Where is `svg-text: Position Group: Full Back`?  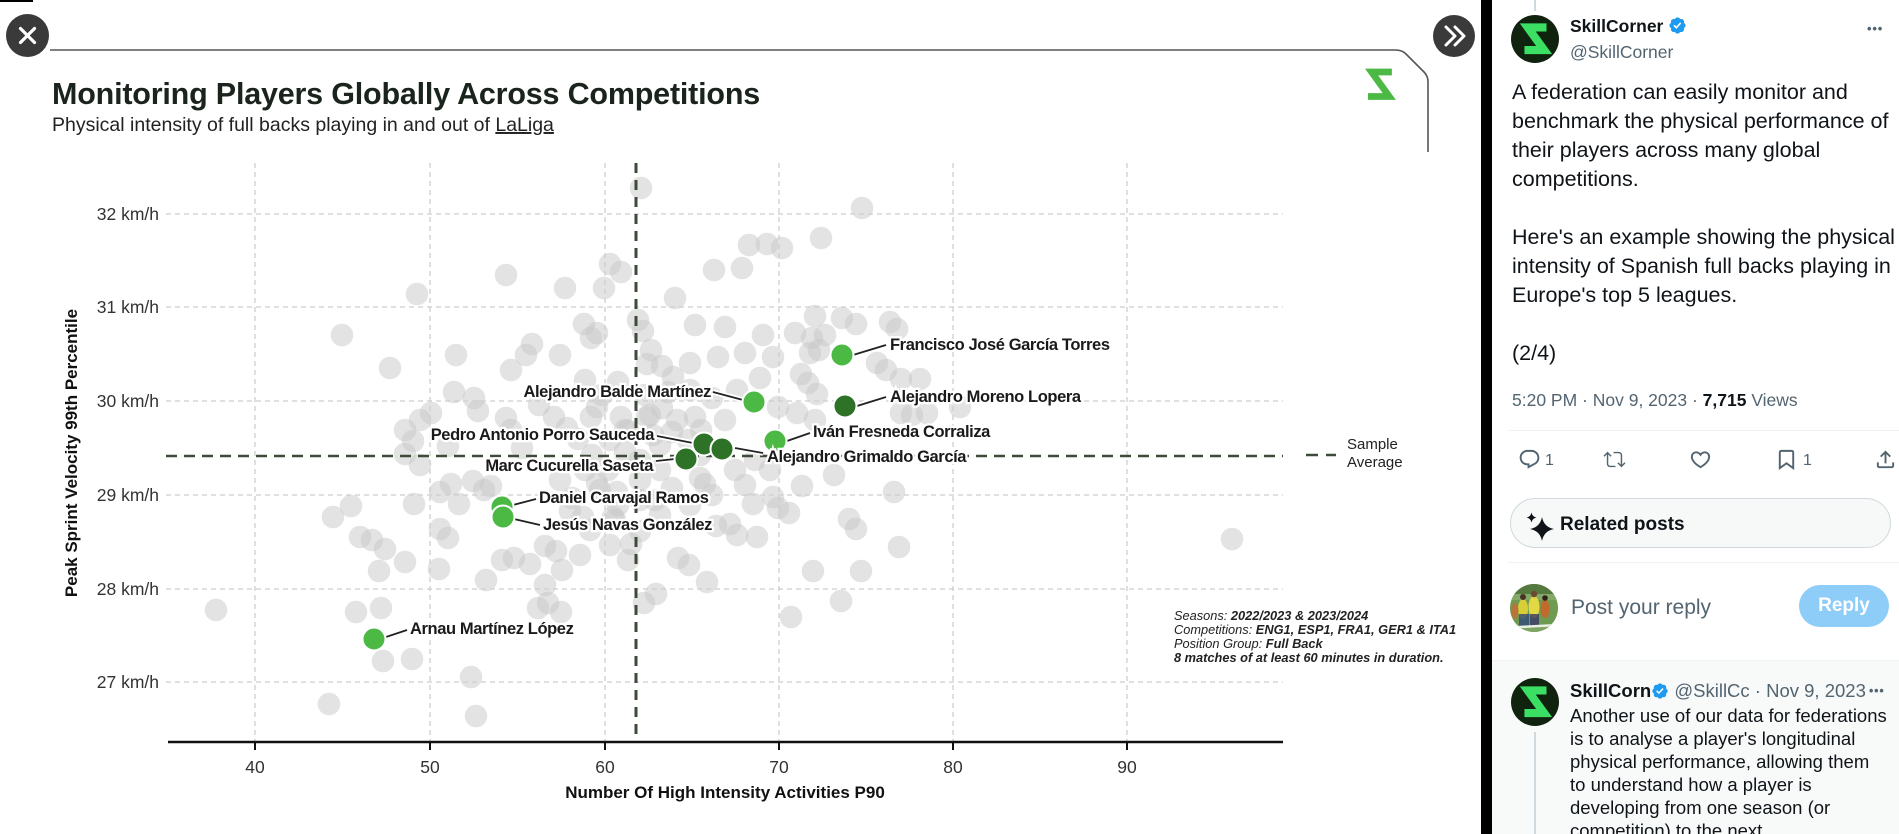
svg-text: Position Group: Full Back is located at coordinates (1249, 643).